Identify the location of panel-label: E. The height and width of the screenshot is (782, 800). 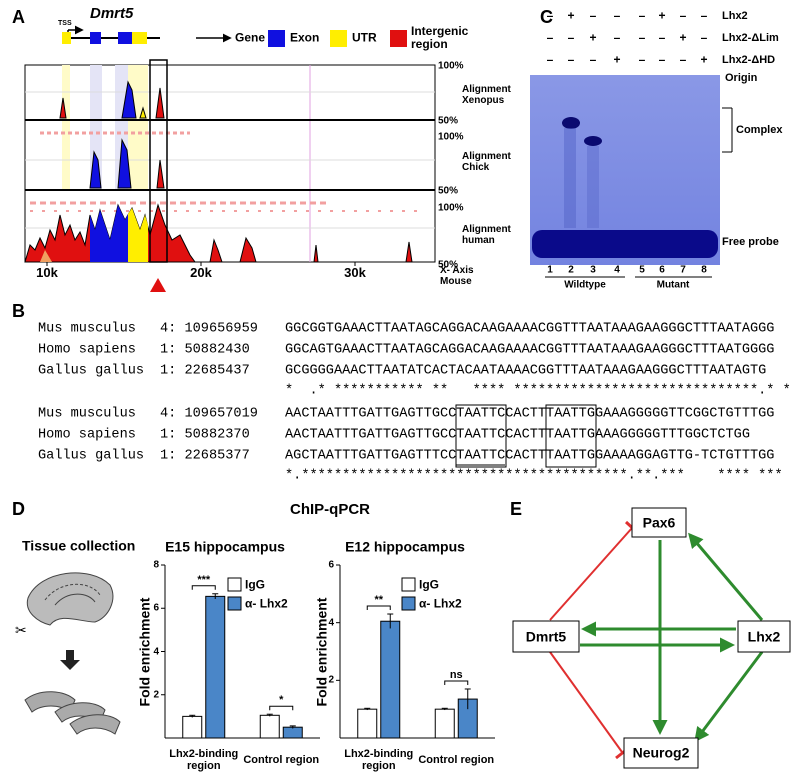
(516, 509).